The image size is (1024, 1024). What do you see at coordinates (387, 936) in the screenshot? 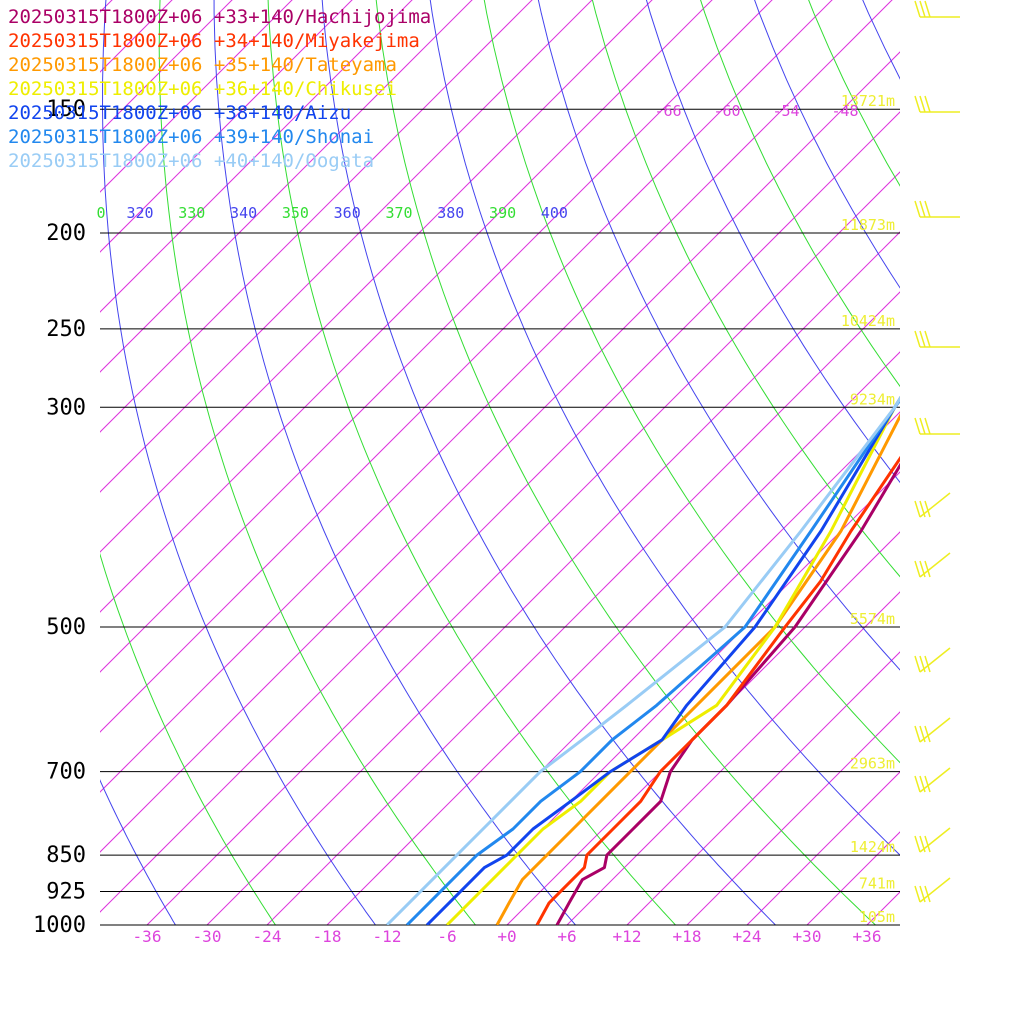
I see `temperature-tick-label: -12` at bounding box center [387, 936].